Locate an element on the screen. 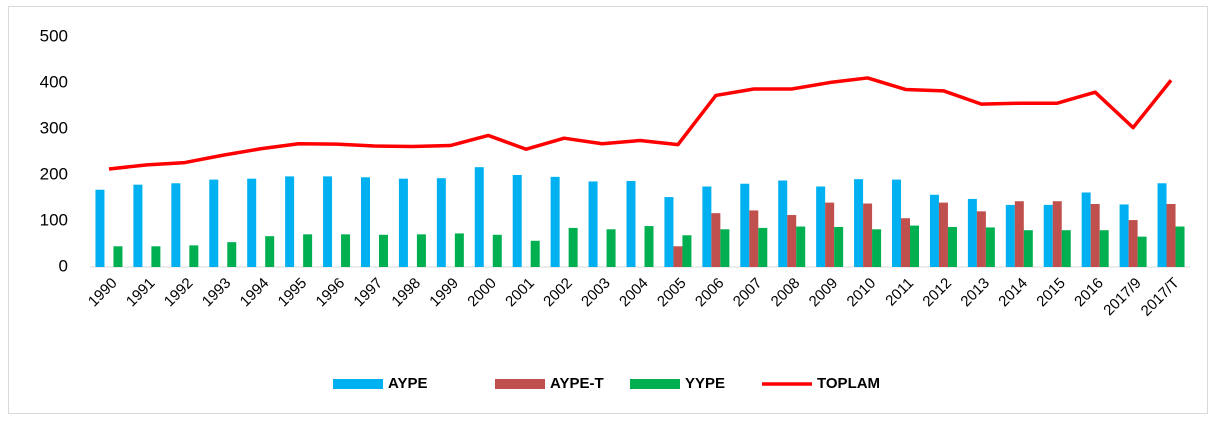 This screenshot has height=421, width=1216. legend-label: YYPE is located at coordinates (705, 383).